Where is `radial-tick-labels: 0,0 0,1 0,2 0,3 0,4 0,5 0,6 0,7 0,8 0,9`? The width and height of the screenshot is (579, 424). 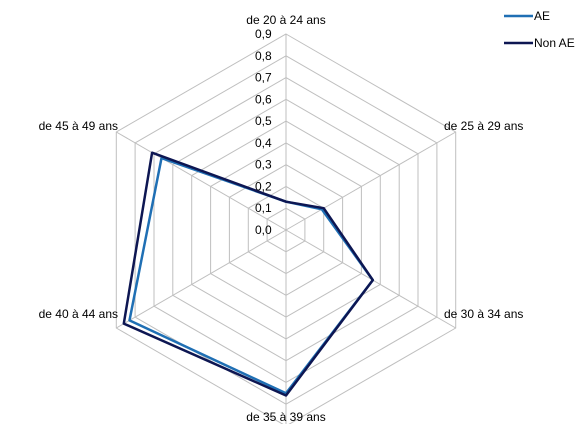 radial-tick-labels: 0,0 0,1 0,2 0,3 0,4 0,5 0,6 0,7 0,8 0,9 is located at coordinates (263, 132).